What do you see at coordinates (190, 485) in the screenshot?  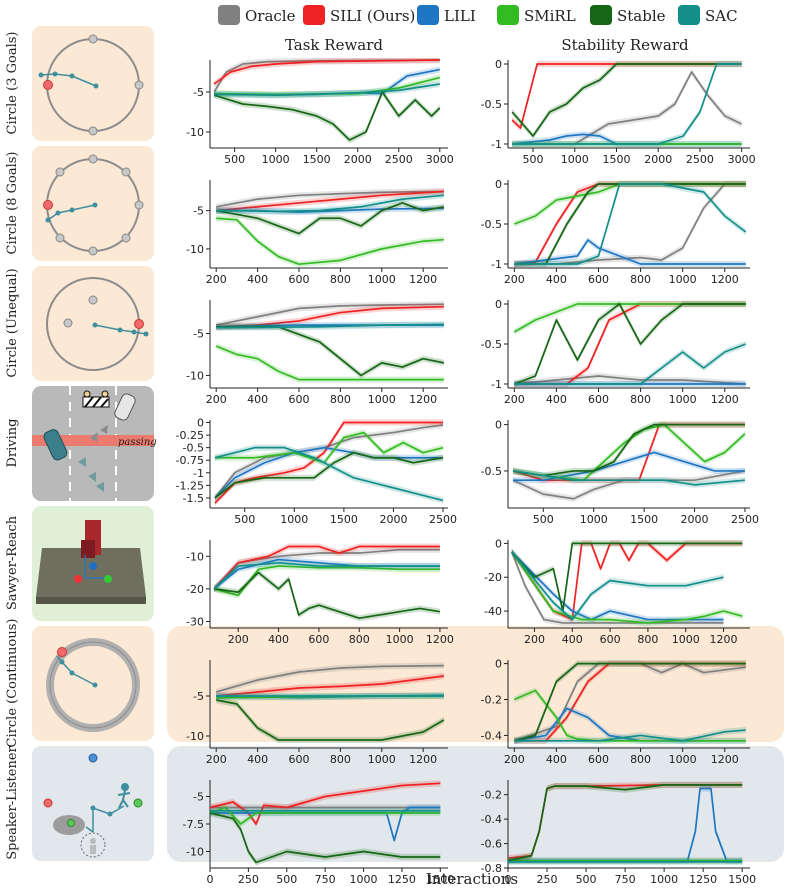 I see `y-tick-label: -1.25` at bounding box center [190, 485].